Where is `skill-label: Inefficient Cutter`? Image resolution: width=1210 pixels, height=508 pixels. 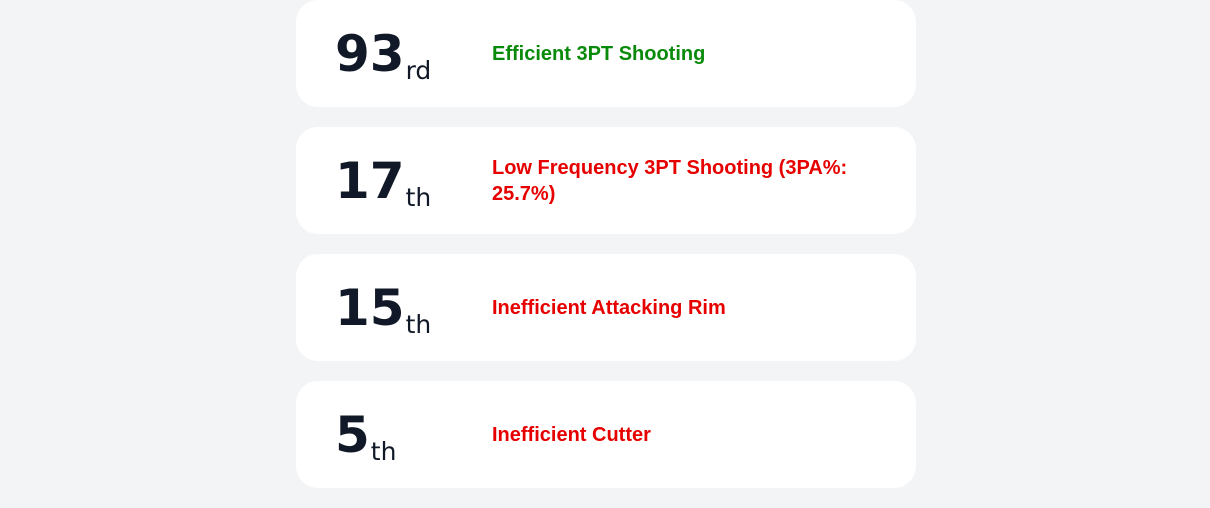
skill-label: Inefficient Cutter is located at coordinates (571, 434).